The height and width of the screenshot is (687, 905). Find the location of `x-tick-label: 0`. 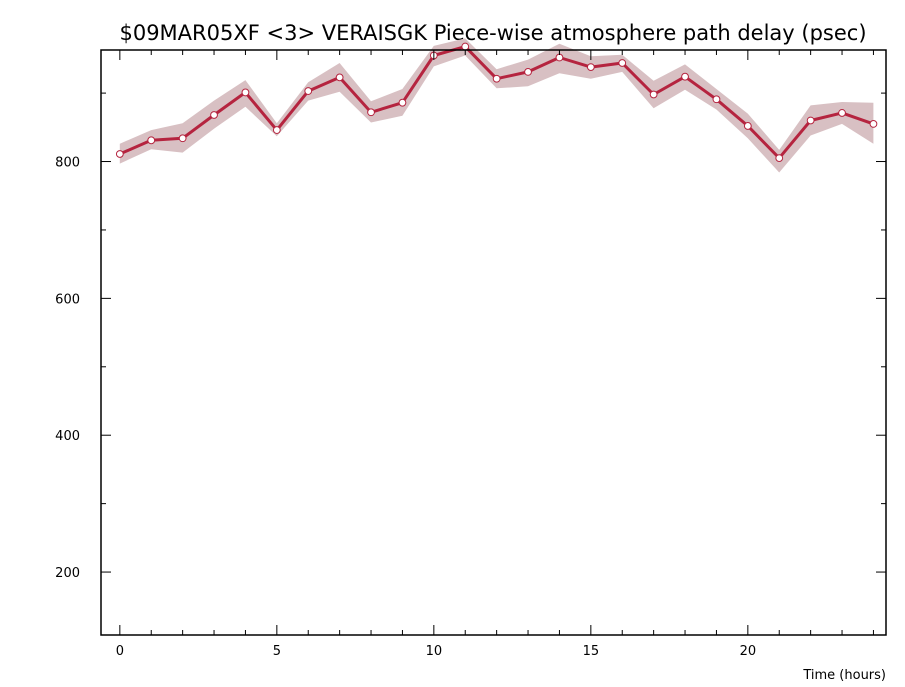

x-tick-label: 0 is located at coordinates (120, 651).